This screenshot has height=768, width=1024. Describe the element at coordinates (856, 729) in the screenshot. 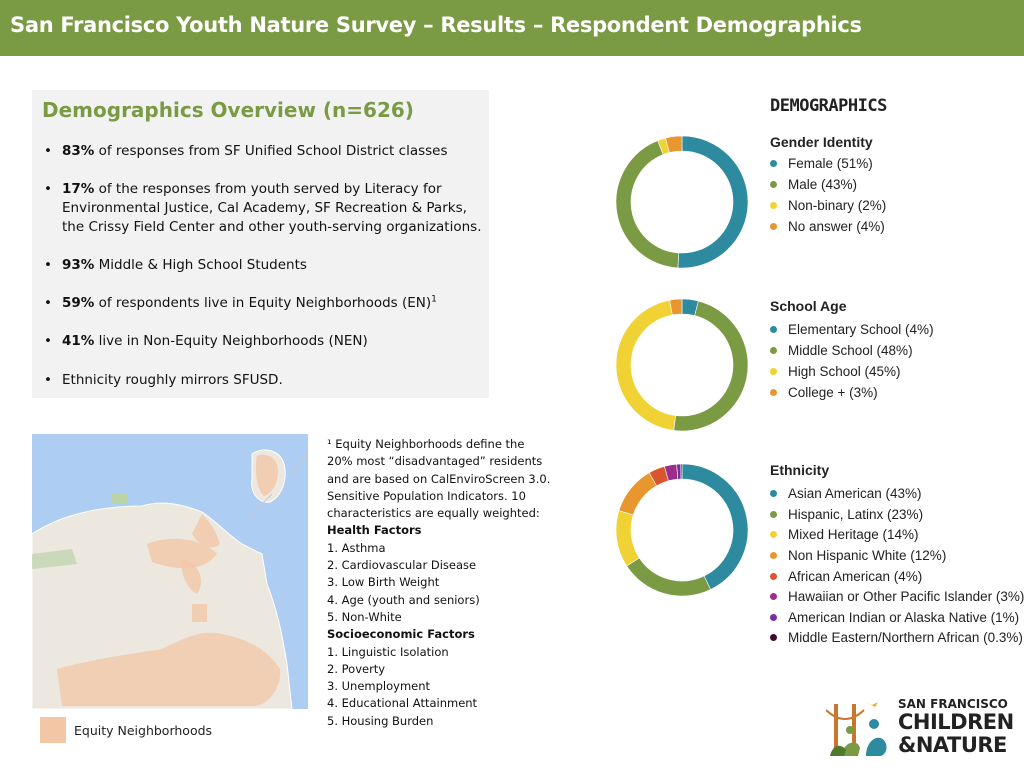

I see `logo-emblem-icon` at that location.